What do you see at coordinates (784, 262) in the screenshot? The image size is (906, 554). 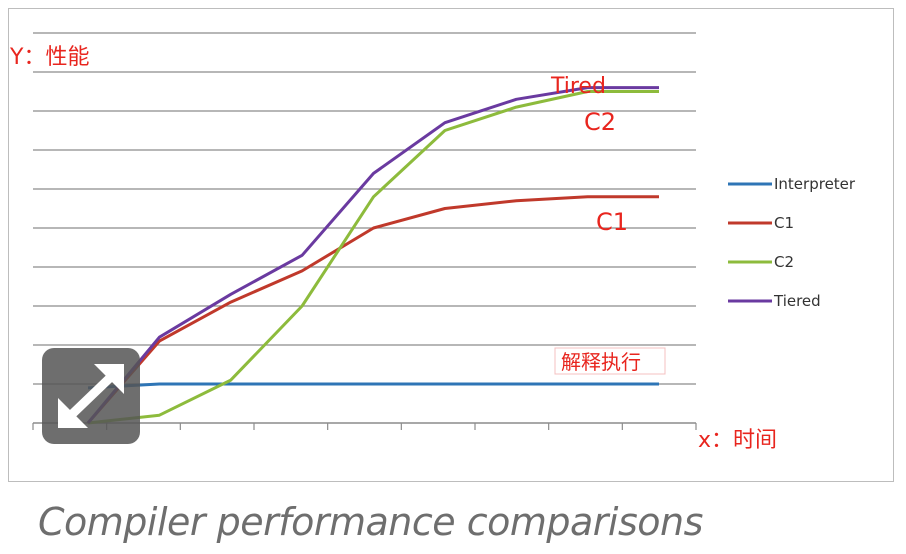 I see `legend-label-c2: C2` at bounding box center [784, 262].